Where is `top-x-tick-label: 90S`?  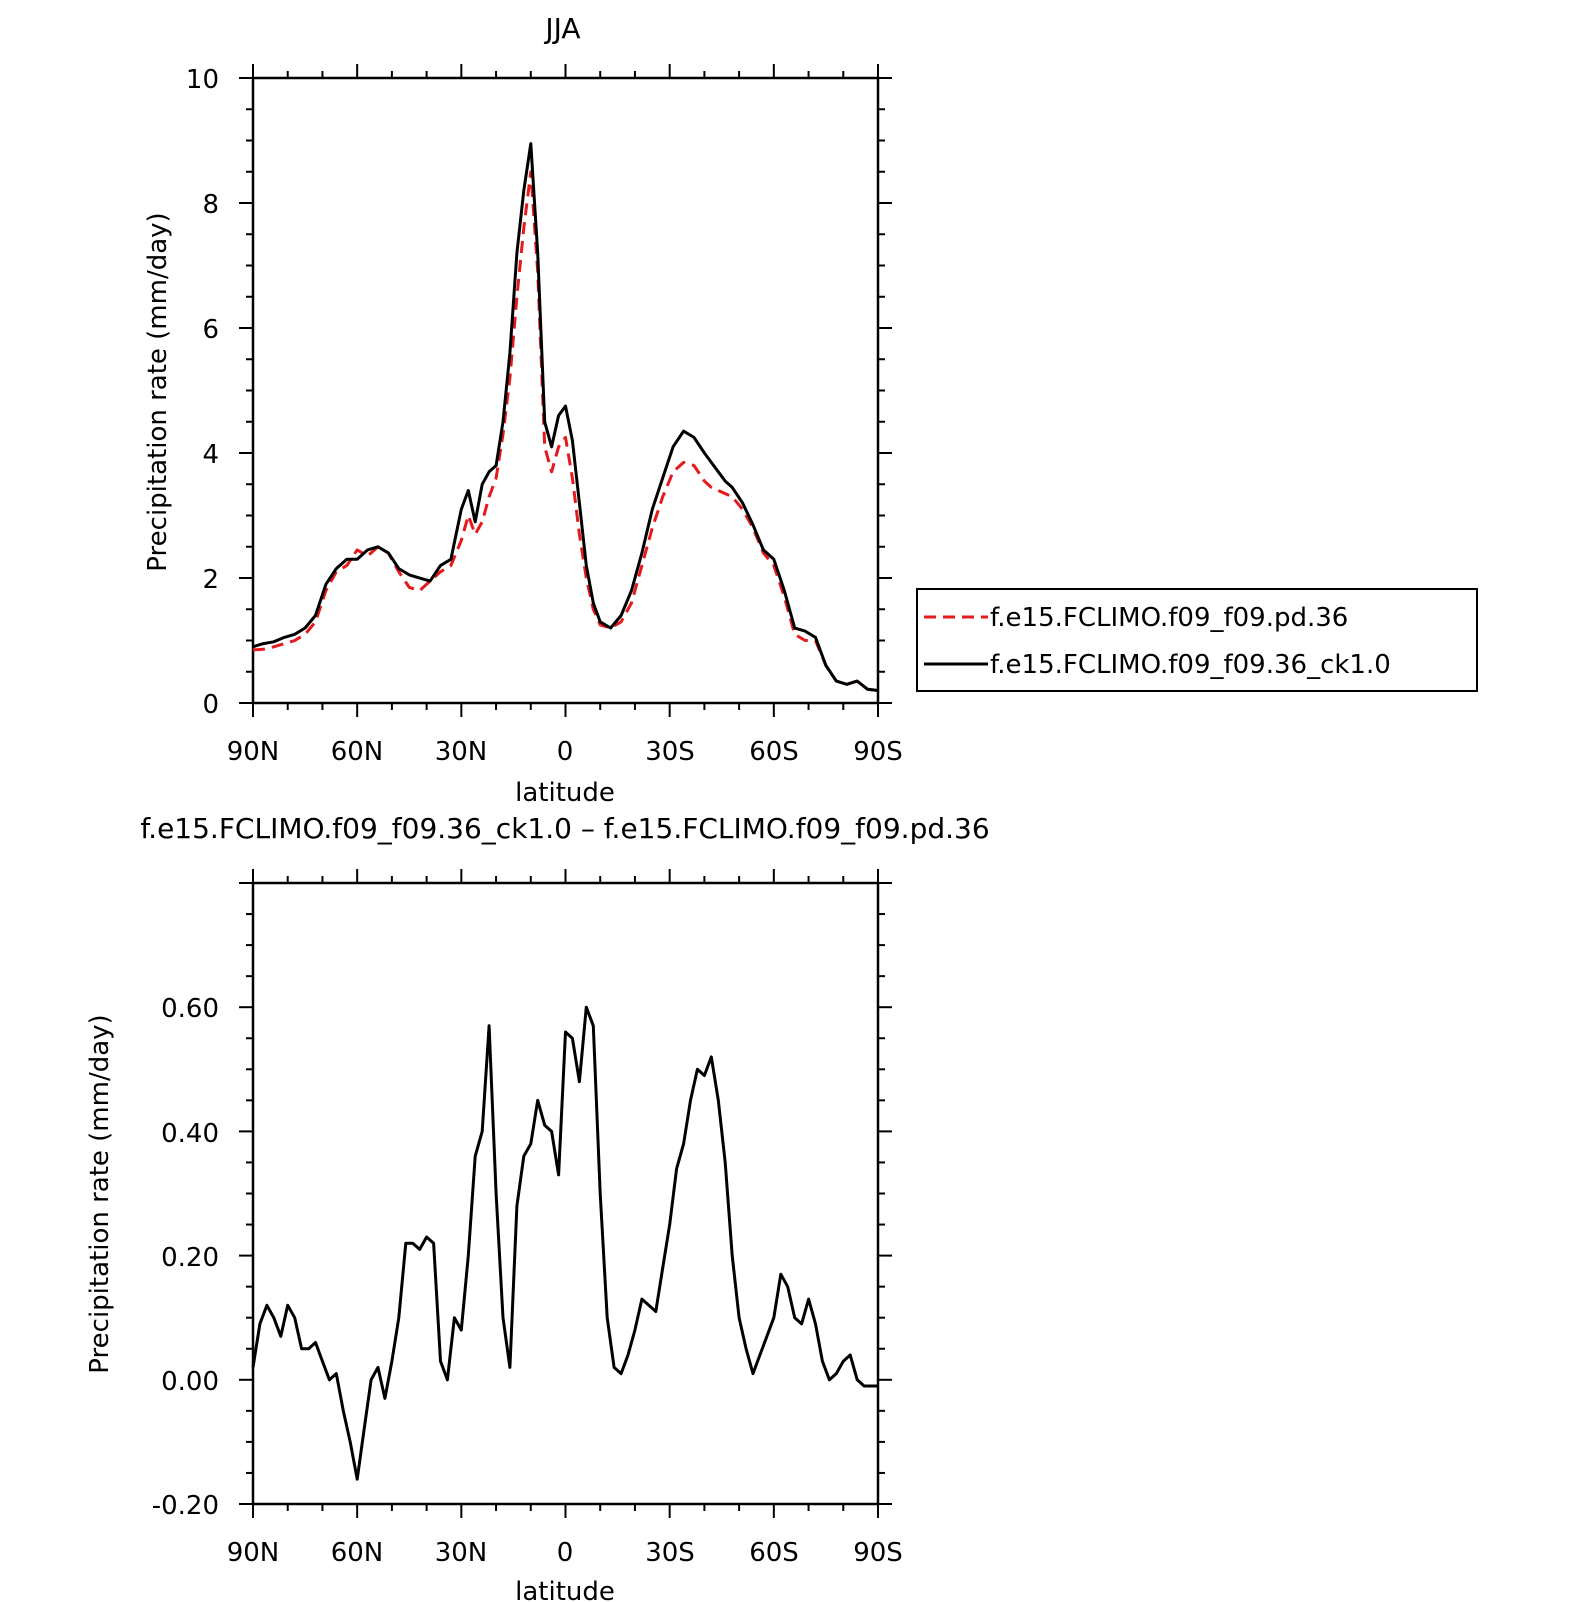 top-x-tick-label: 90S is located at coordinates (878, 752).